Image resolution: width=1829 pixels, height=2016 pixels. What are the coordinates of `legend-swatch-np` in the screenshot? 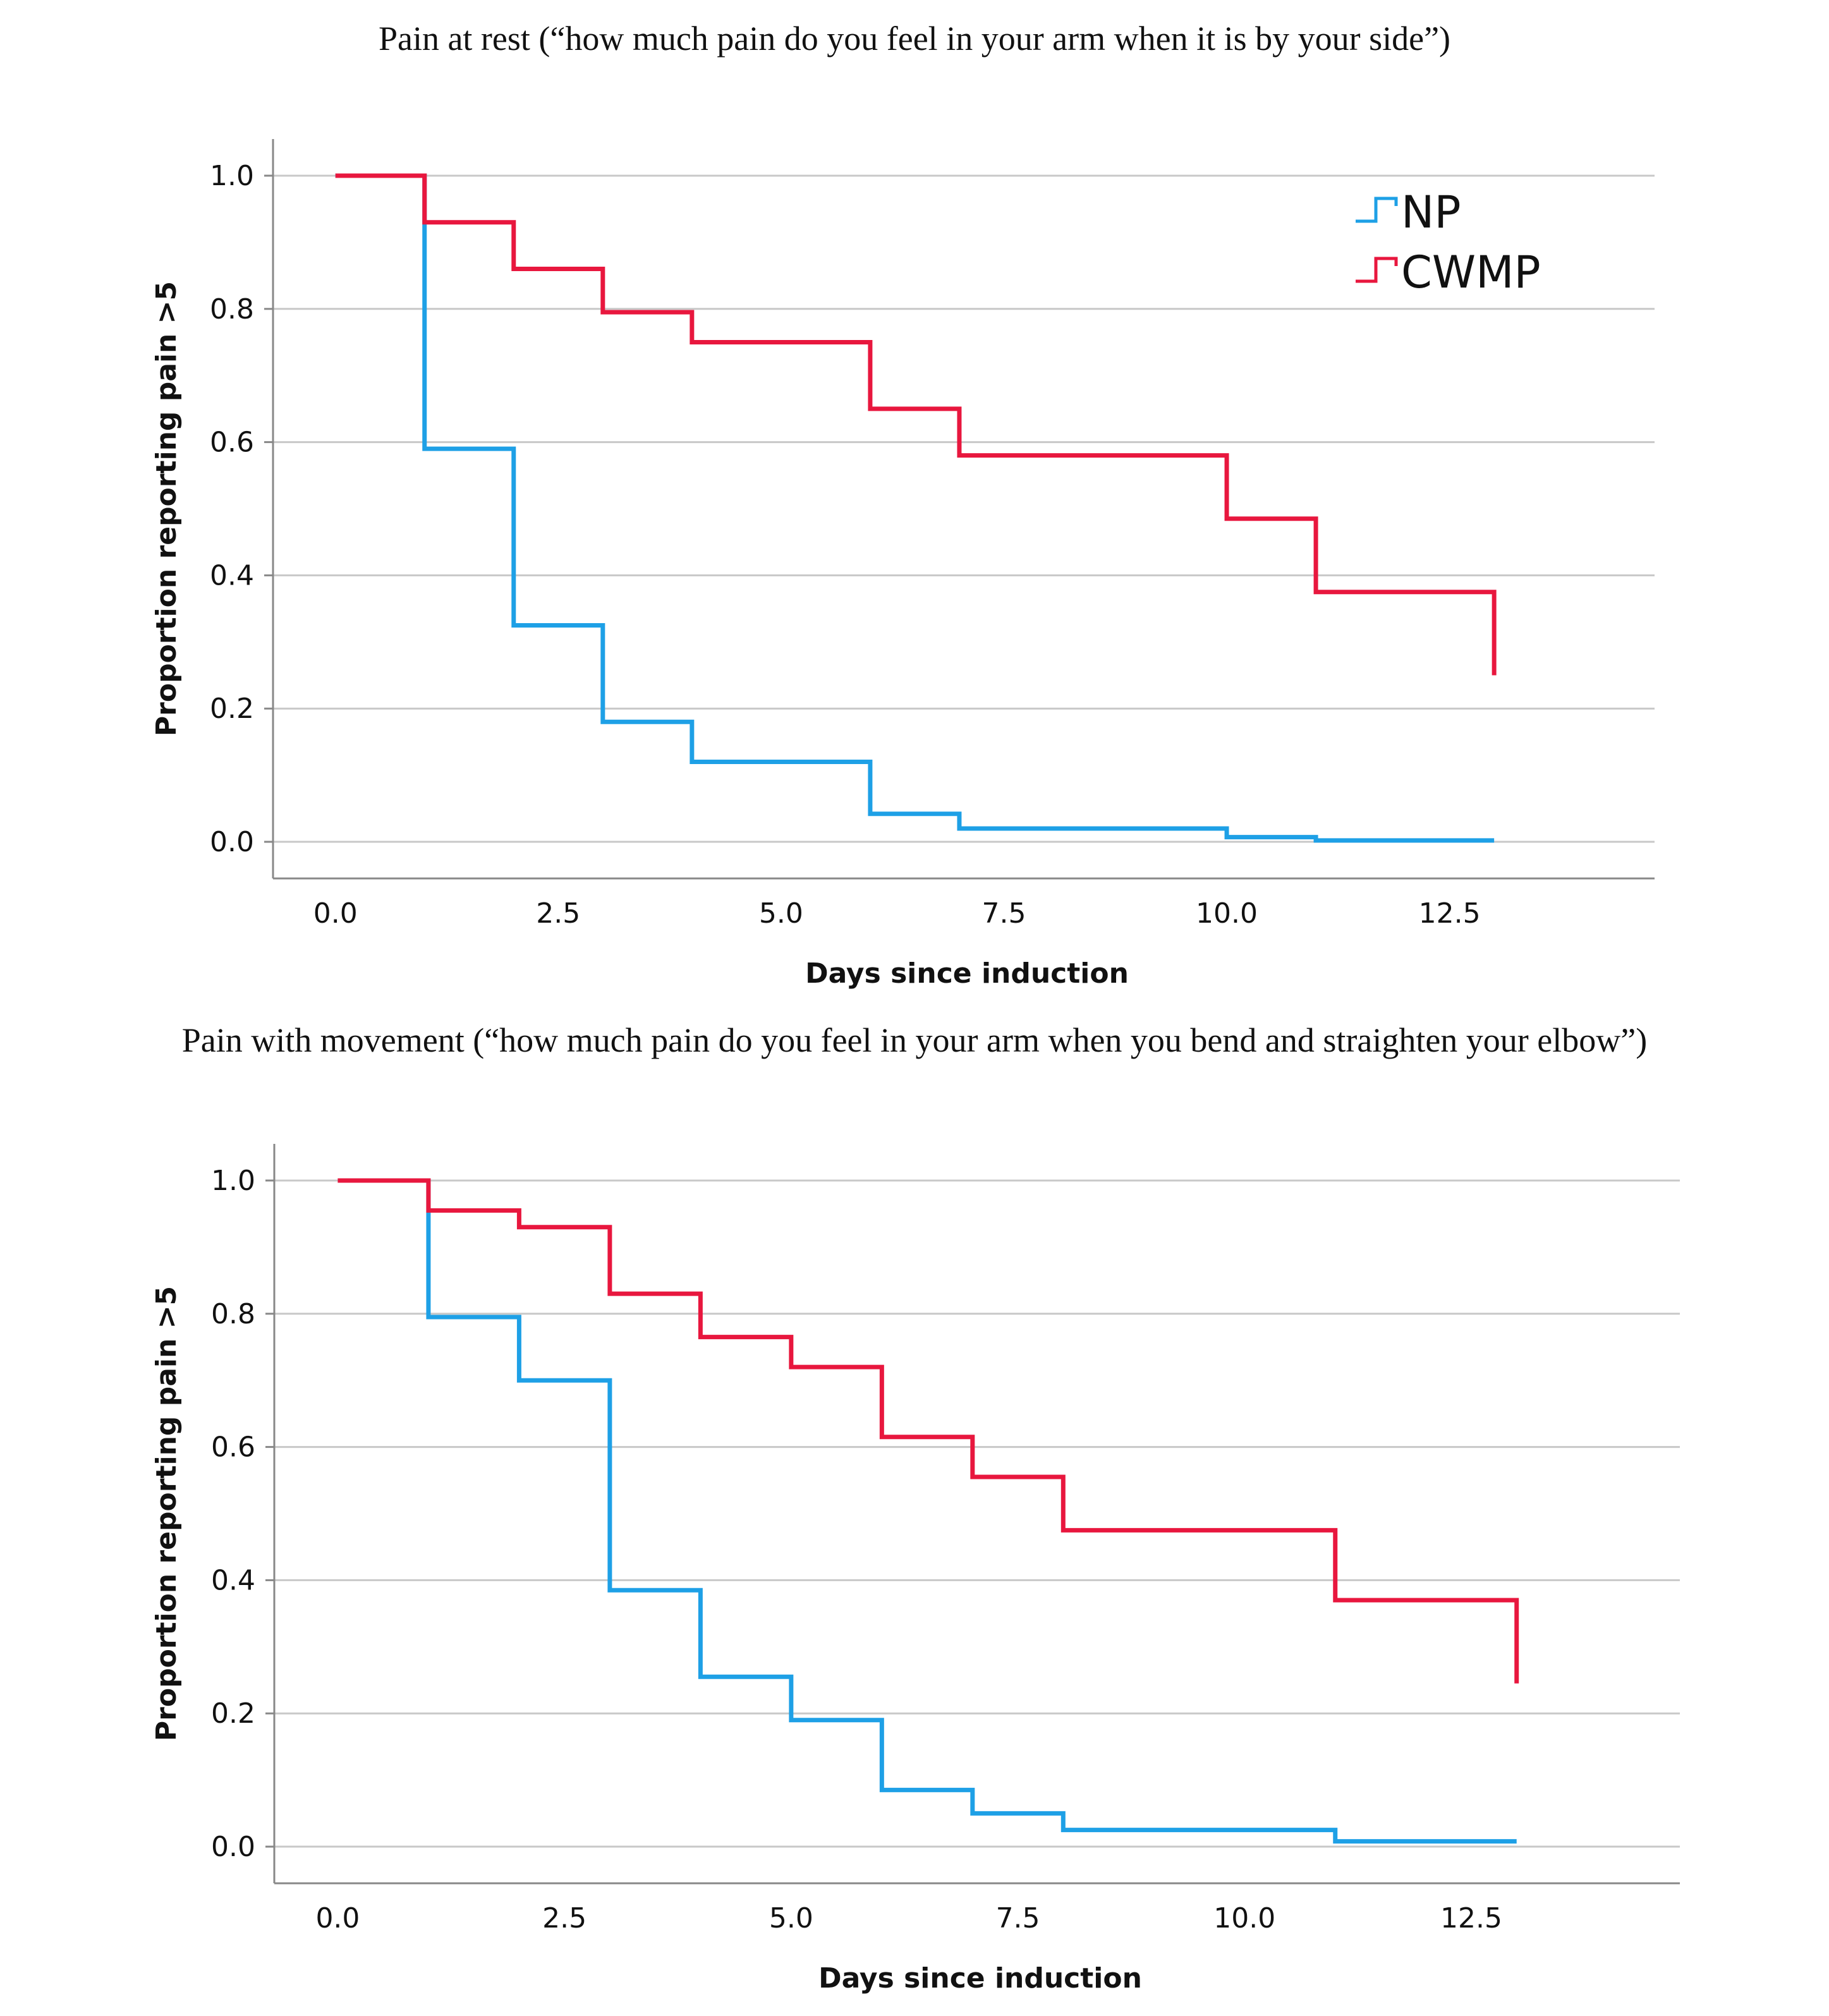 It's located at (1377, 210).